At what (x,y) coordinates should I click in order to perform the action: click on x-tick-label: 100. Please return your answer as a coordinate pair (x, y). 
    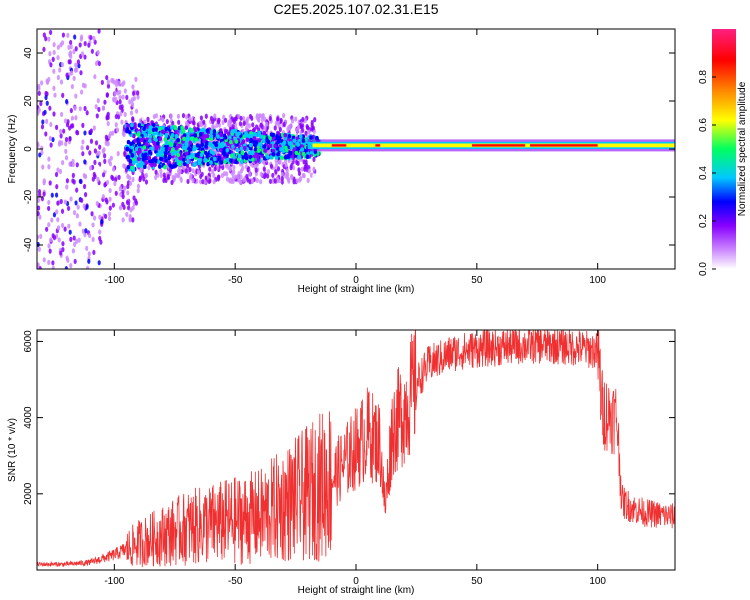
    Looking at the image, I should click on (597, 581).